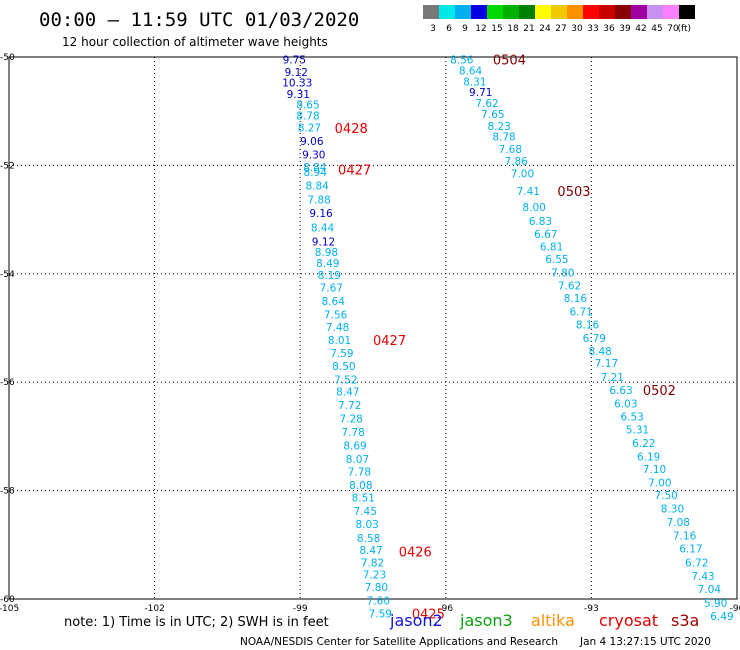  I want to click on pass-time-label: 0503, so click(573, 192).